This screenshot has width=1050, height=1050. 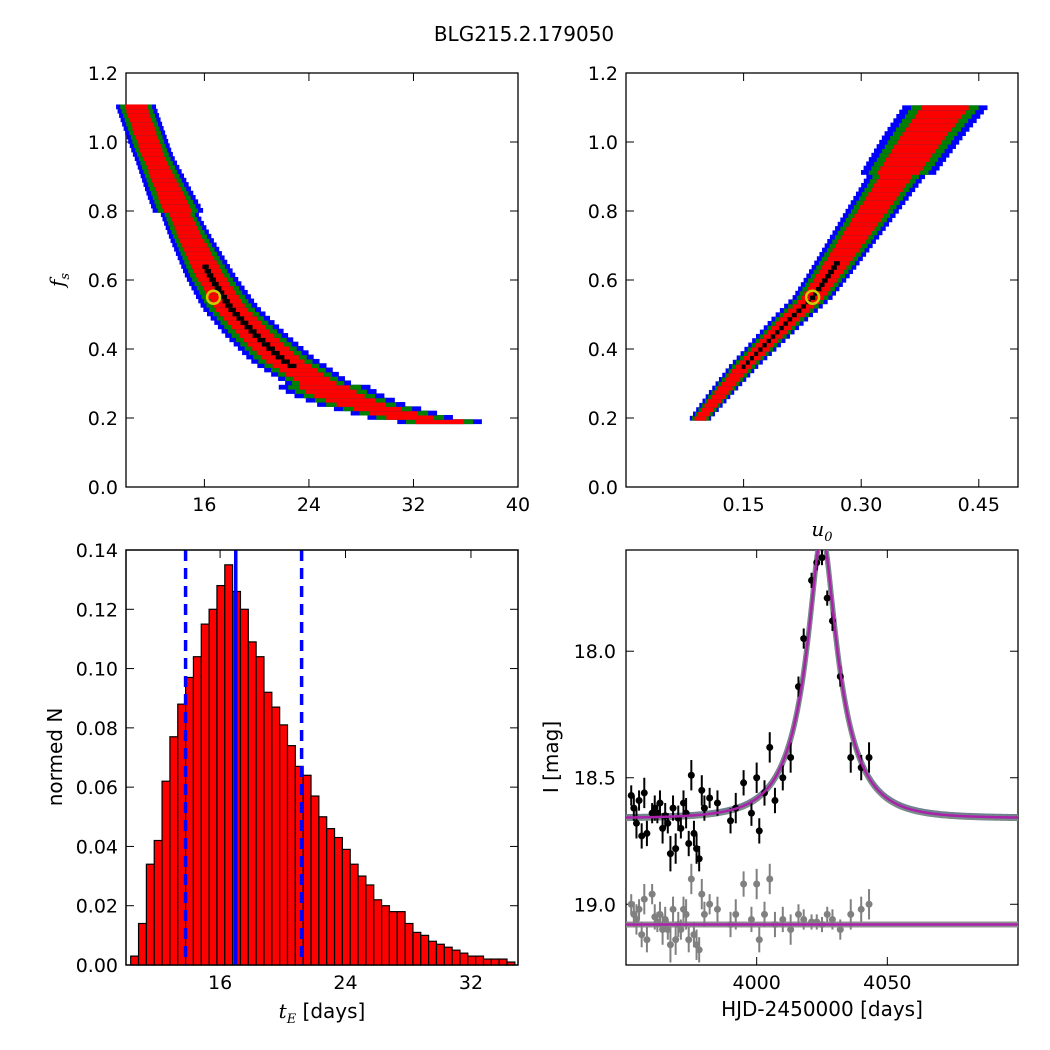 What do you see at coordinates (603, 212) in the screenshot?
I see `y-tick-label: 0.8` at bounding box center [603, 212].